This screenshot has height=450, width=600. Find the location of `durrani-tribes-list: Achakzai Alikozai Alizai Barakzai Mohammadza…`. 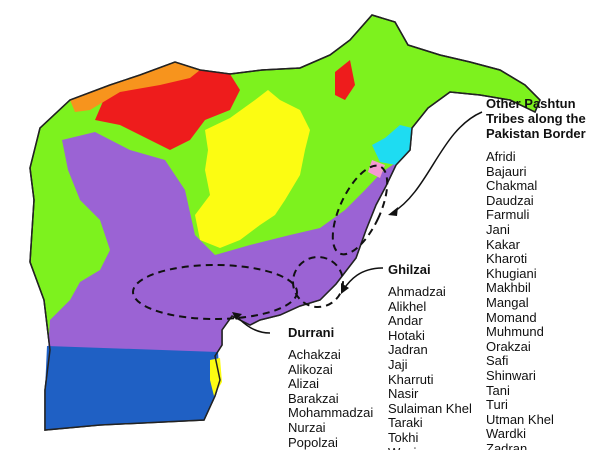

durrani-tribes-list: Achakzai Alikozai Alizai Barakzai Mohammadza… is located at coordinates (331, 398).